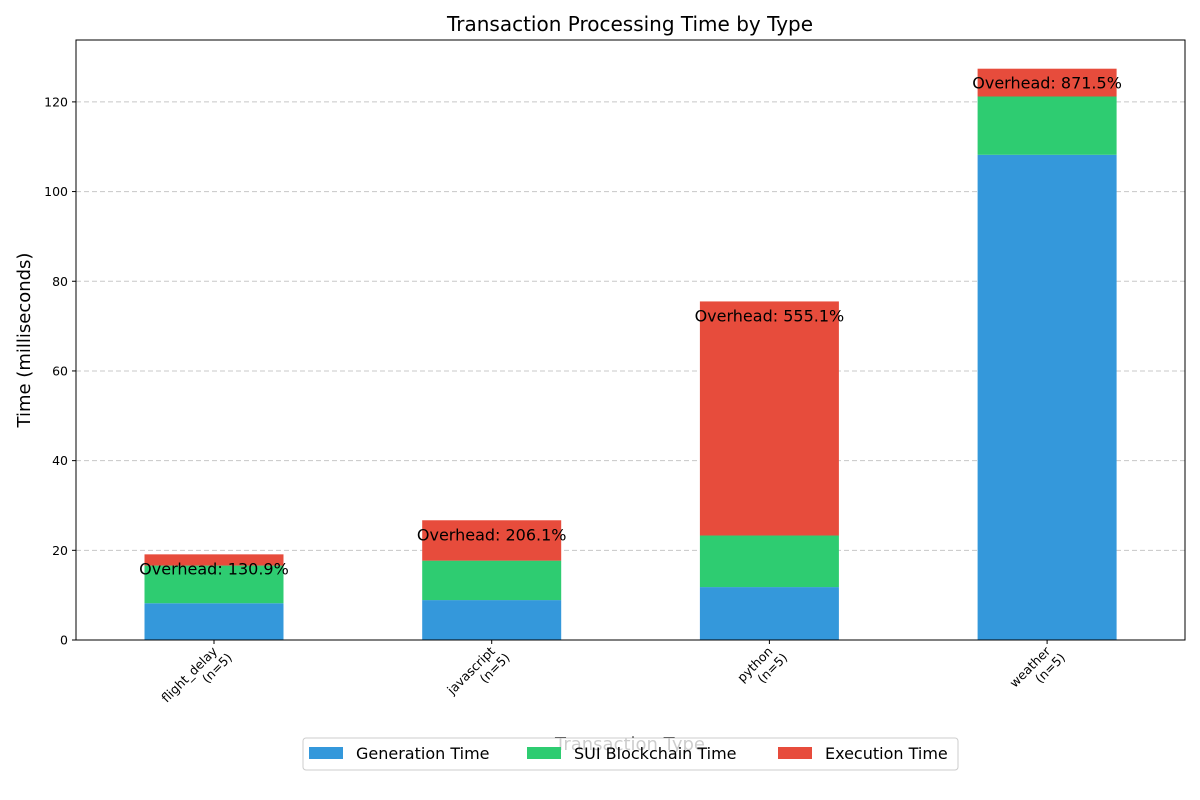 The width and height of the screenshot is (1200, 800). Describe the element at coordinates (886, 753) in the screenshot. I see `legend-label: Execution Time` at that location.